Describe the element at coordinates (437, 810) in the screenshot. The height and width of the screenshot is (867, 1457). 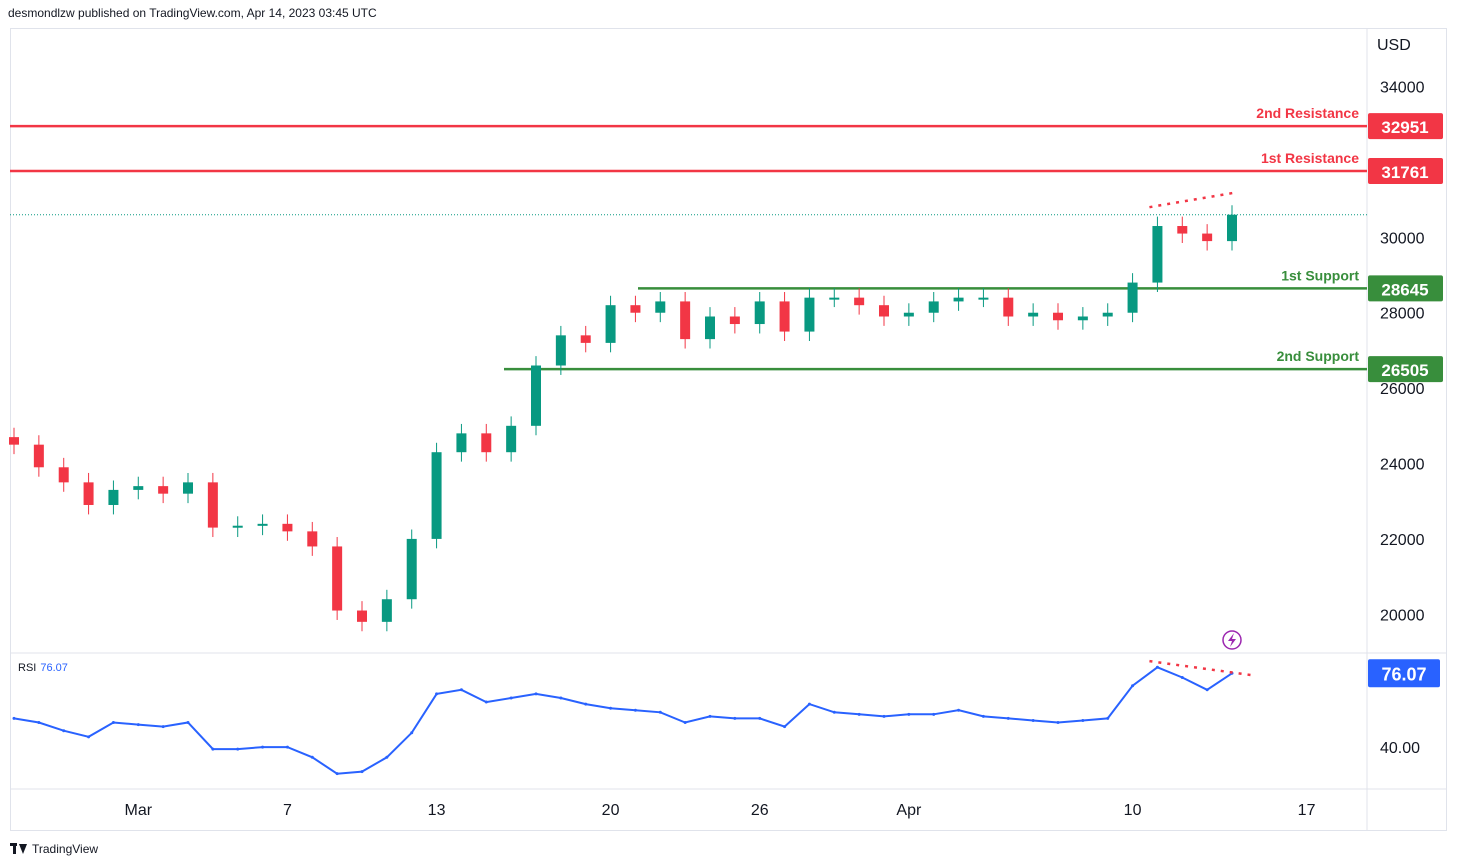
I see `time-axis-tick: 13` at that location.